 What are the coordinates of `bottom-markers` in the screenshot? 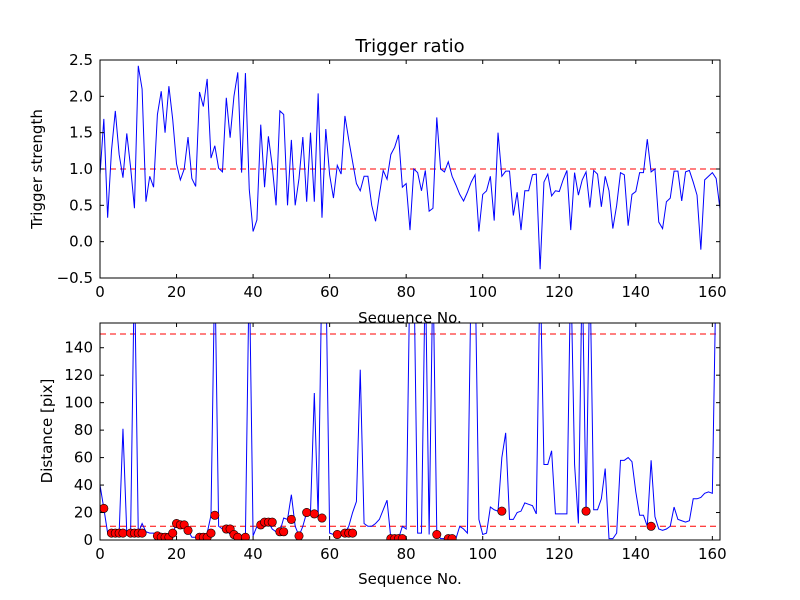 It's located at (378, 521).